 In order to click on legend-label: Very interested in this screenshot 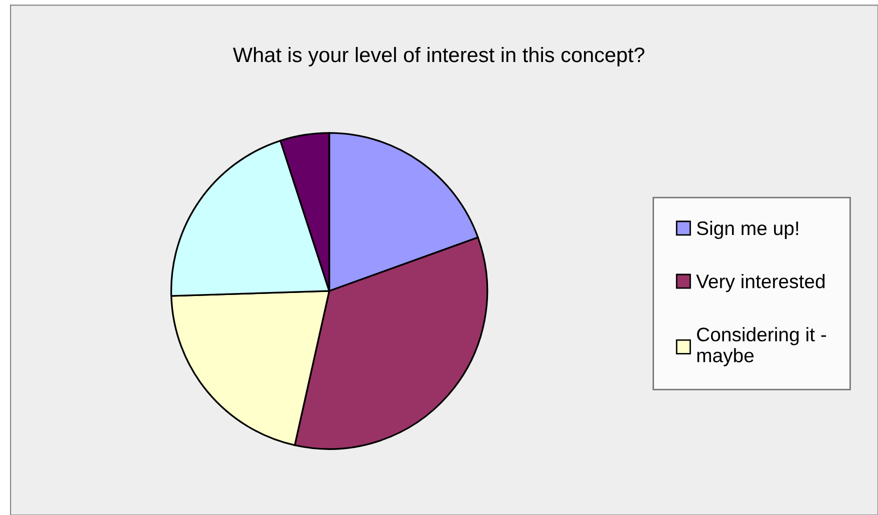, I will do `click(760, 283)`.